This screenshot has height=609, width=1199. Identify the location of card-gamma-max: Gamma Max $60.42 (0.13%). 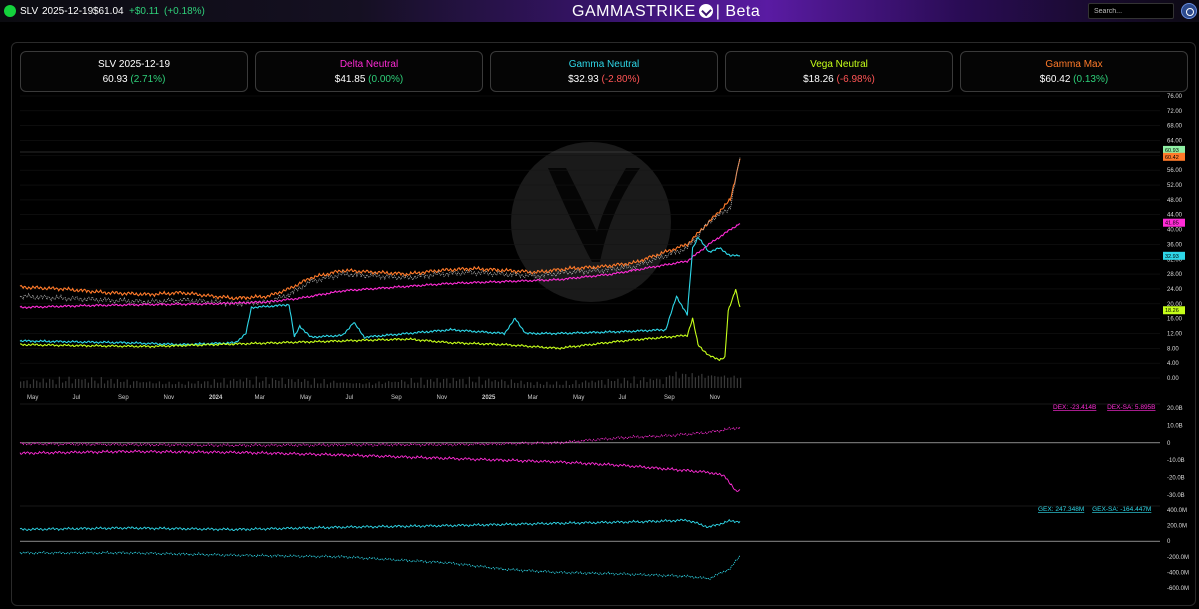
(1074, 71).